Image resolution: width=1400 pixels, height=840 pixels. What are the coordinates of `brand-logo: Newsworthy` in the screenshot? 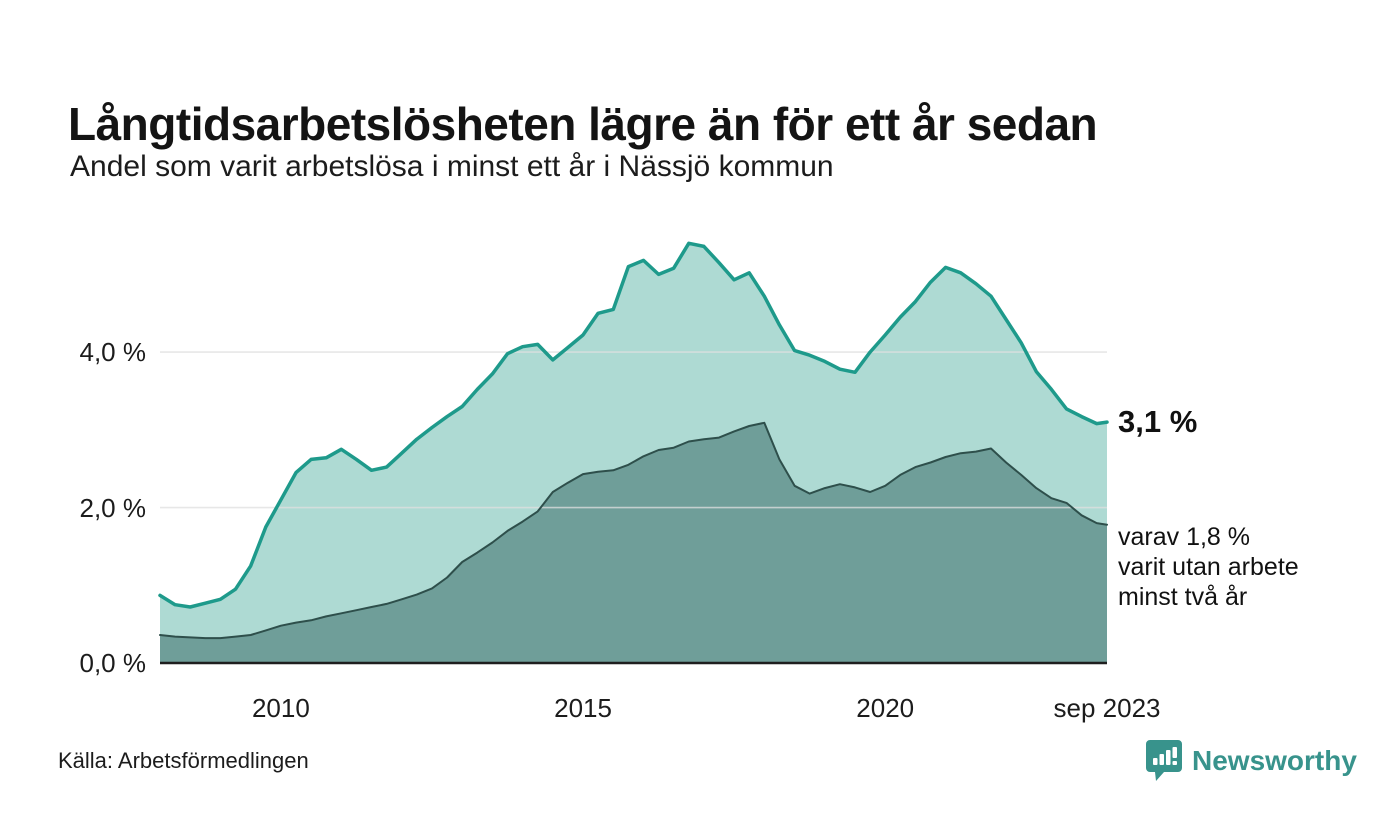 It's located at (1251, 761).